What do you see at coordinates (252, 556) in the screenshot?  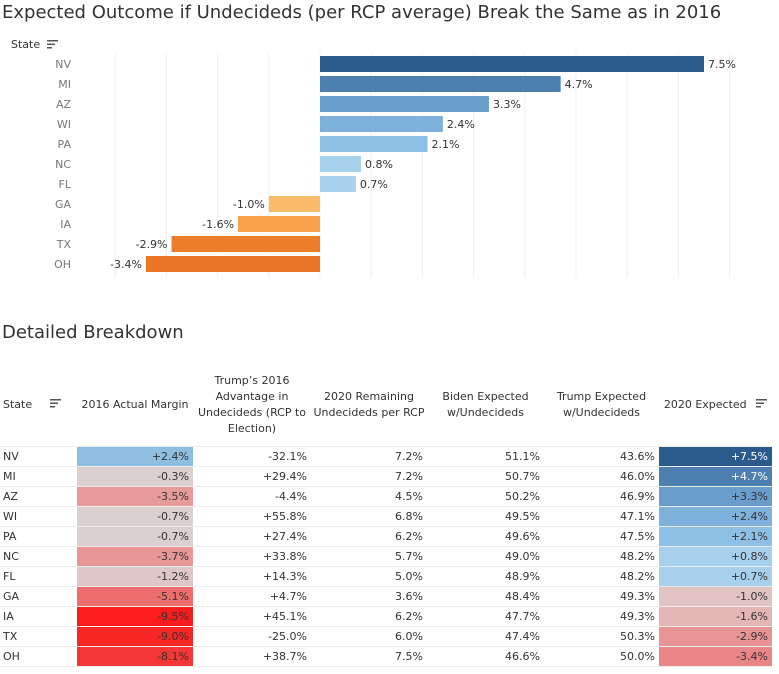 I see `trump-advantage-cell: +33.8%` at bounding box center [252, 556].